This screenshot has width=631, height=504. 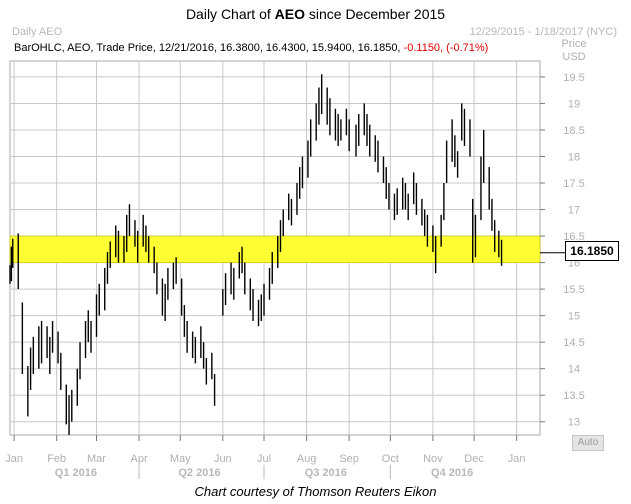 I want to click on y-tick-label: 14.5, so click(x=573, y=343).